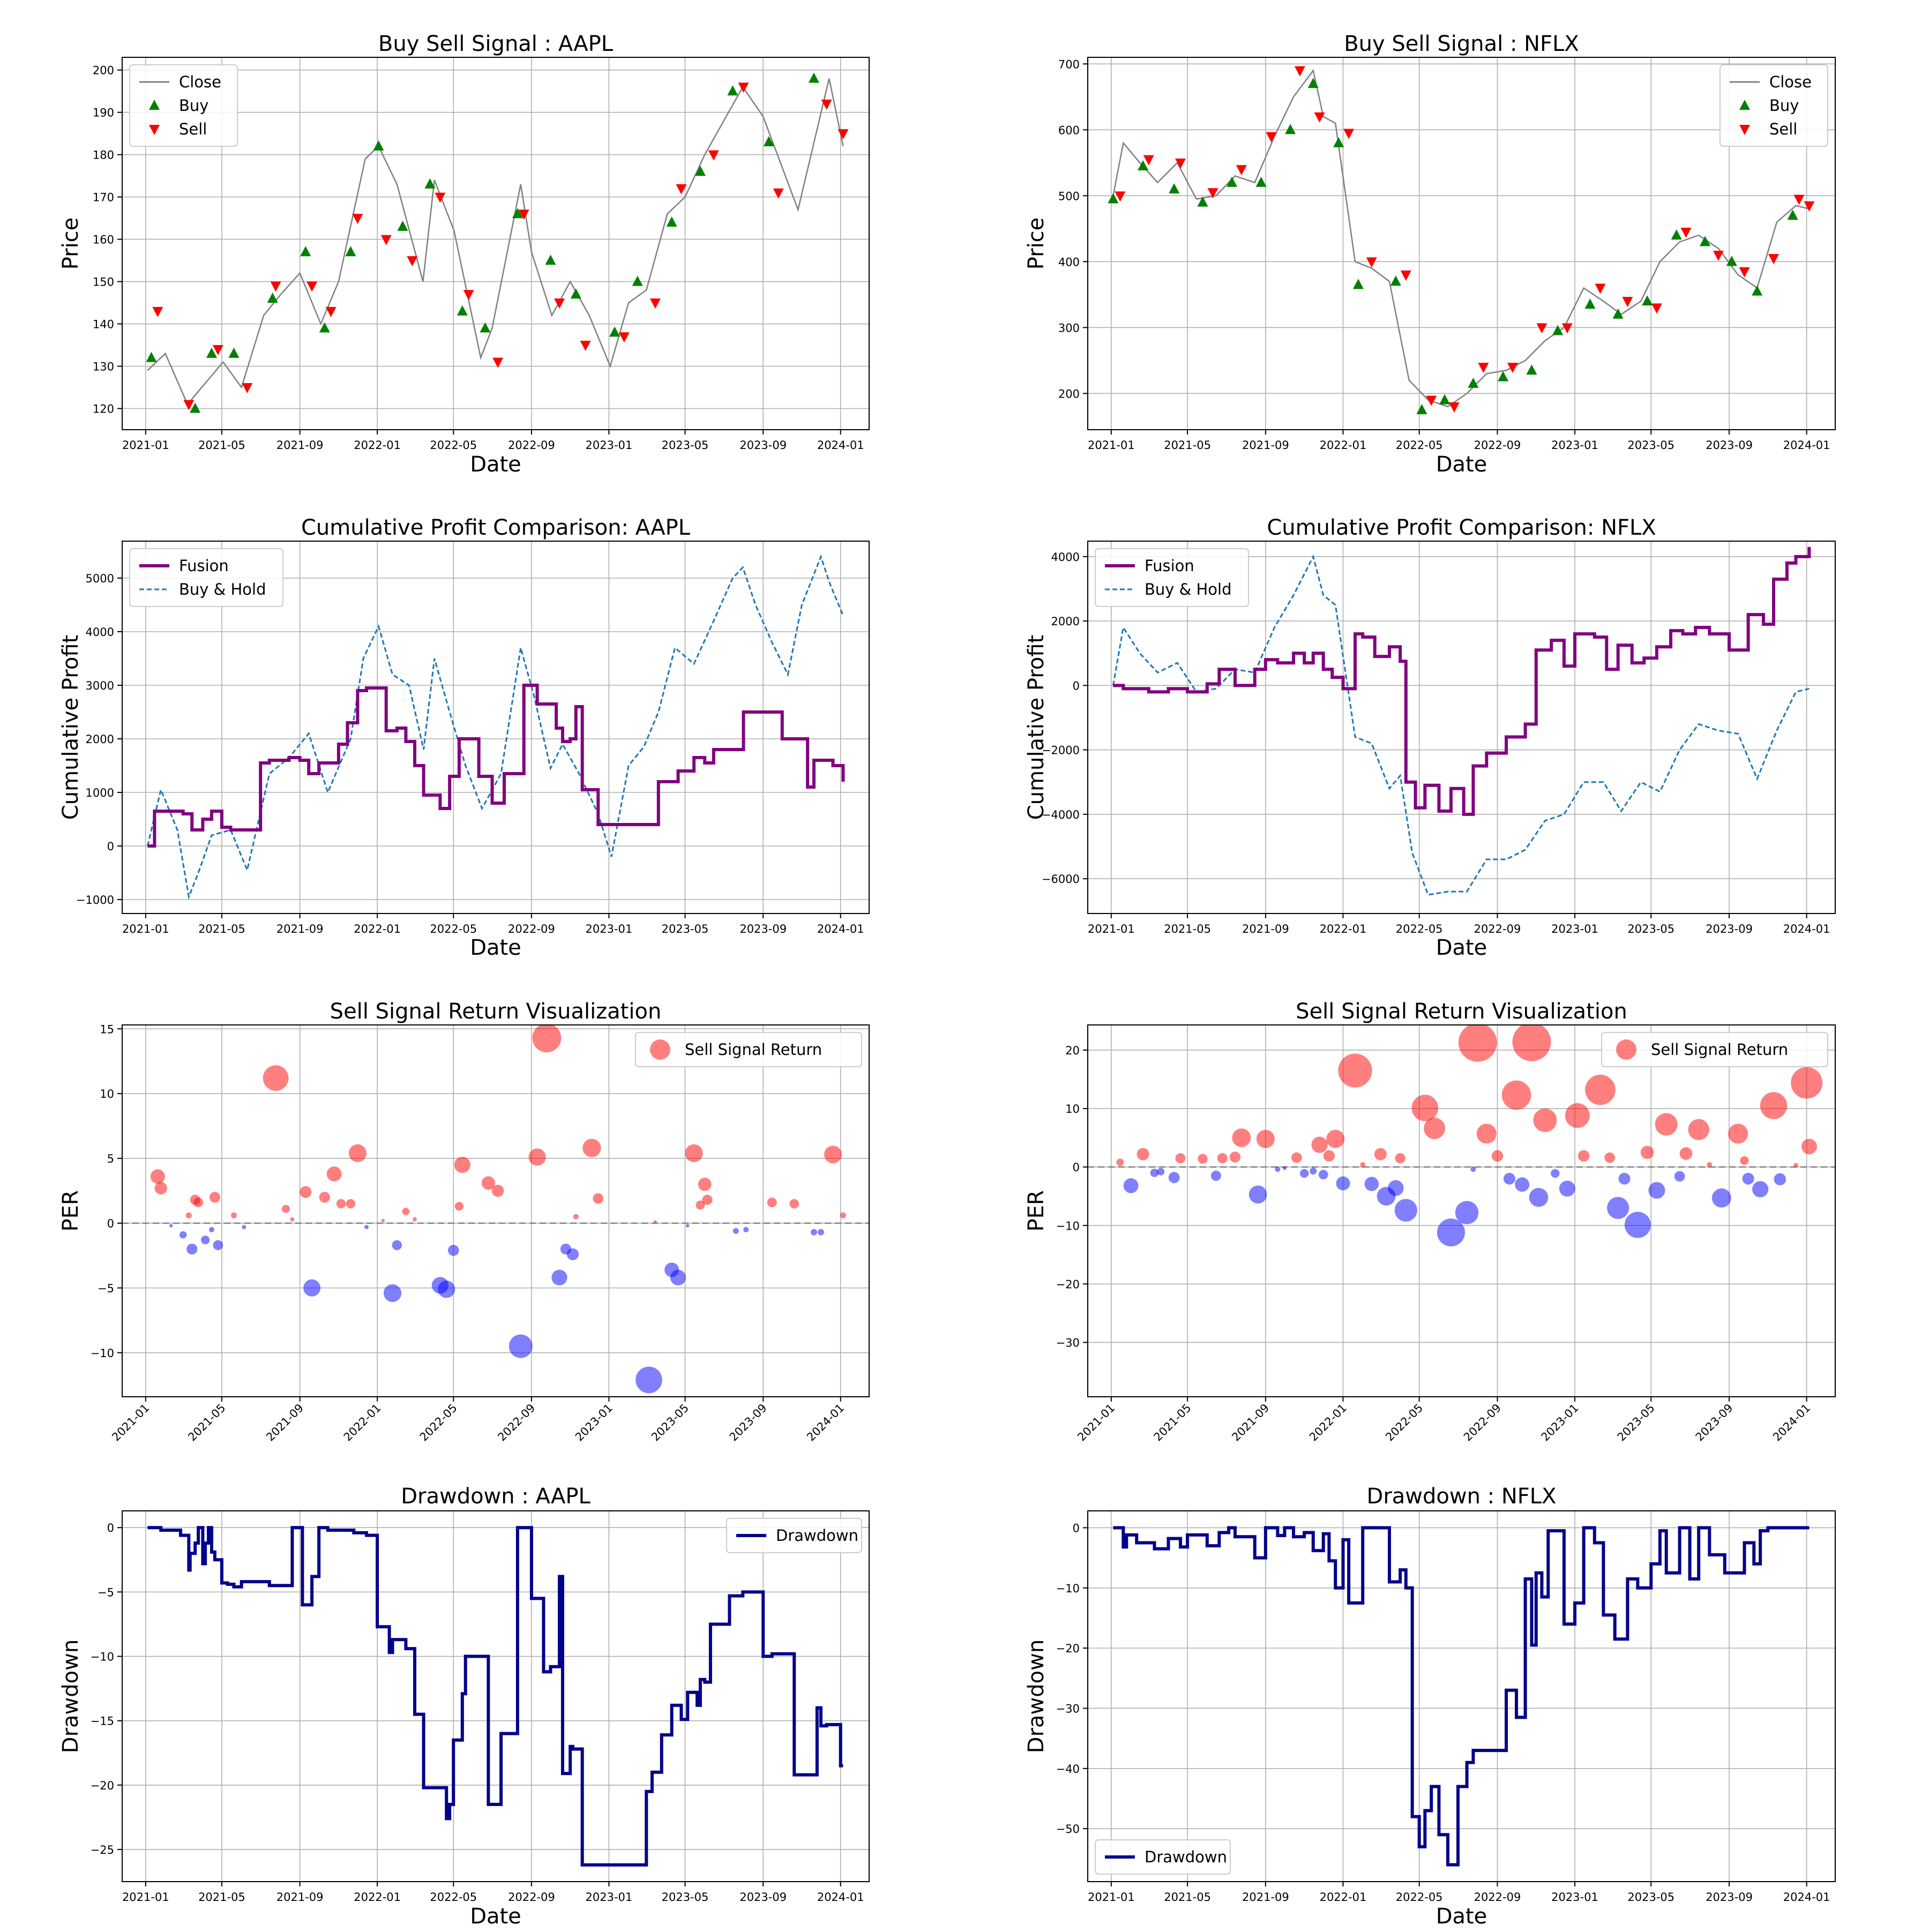 This screenshot has height=1932, width=1929. What do you see at coordinates (1462, 1916) in the screenshot?
I see `x-axis-label: Date` at bounding box center [1462, 1916].